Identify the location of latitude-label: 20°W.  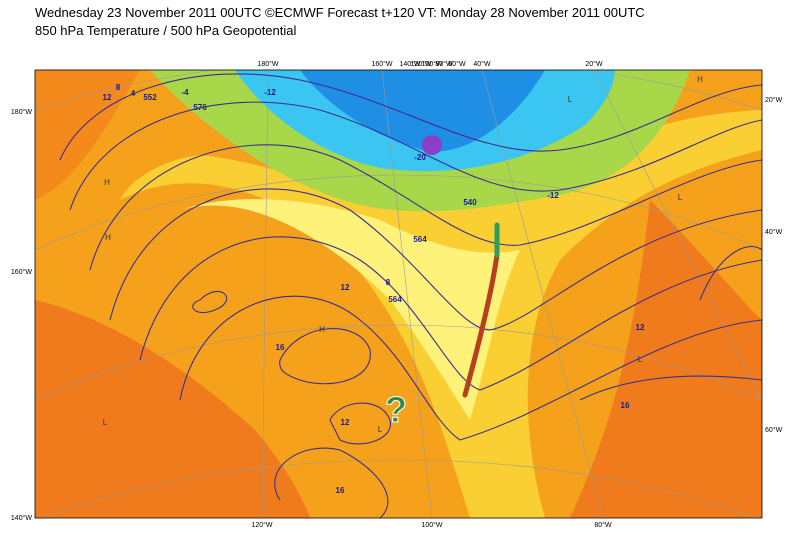
(774, 100).